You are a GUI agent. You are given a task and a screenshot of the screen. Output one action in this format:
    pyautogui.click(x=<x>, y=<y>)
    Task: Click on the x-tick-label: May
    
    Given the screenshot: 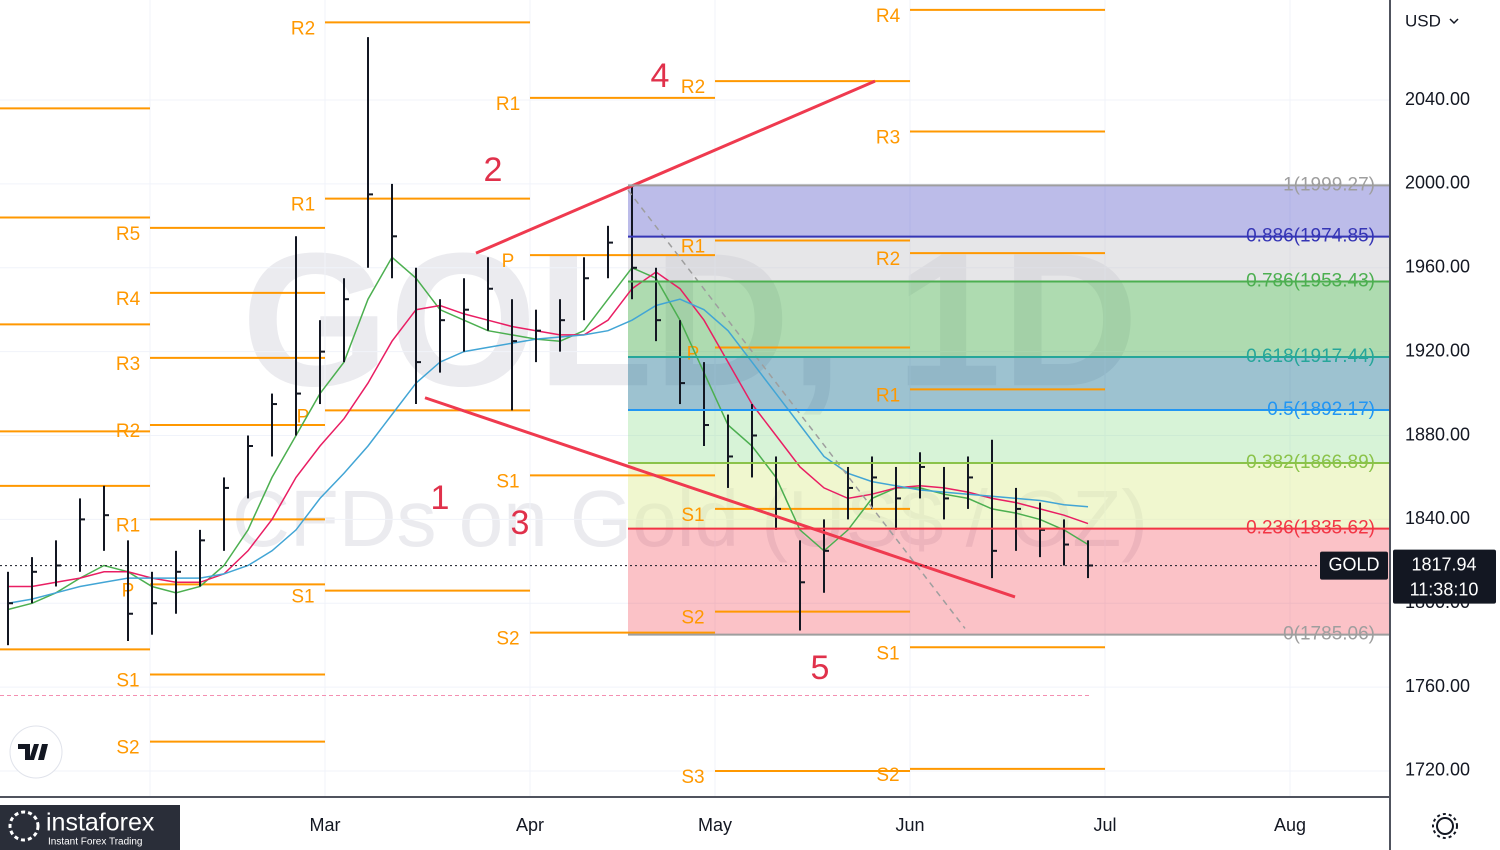 What is the action you would take?
    pyautogui.click(x=715, y=825)
    